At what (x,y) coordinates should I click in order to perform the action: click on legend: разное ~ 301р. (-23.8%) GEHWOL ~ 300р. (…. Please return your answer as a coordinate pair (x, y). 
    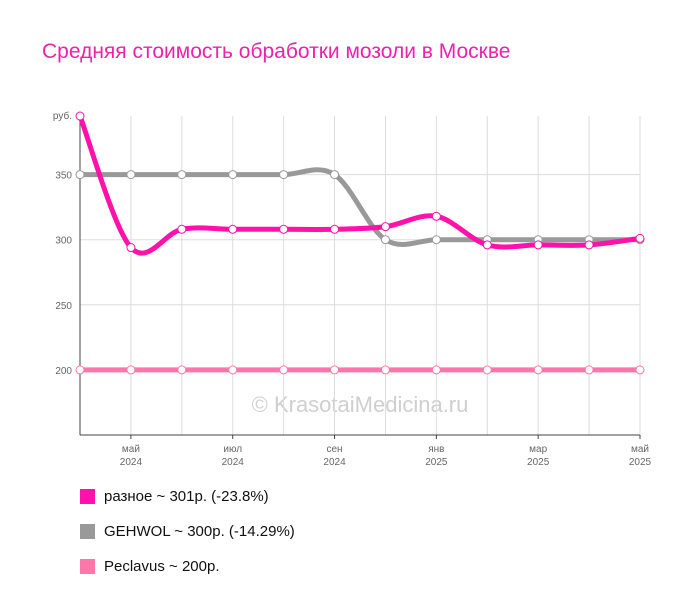
    Looking at the image, I should click on (187, 537).